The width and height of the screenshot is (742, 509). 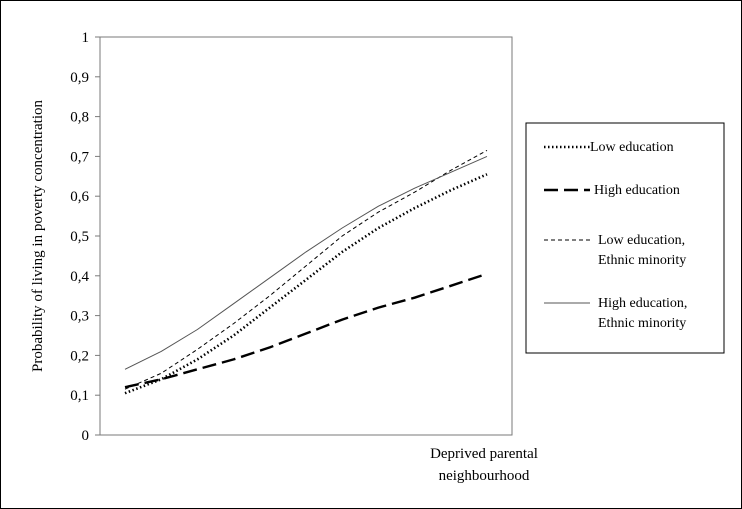 I want to click on legend-label-low-education-ethnic-minority-line-2: Ethnic minority, so click(x=642, y=260).